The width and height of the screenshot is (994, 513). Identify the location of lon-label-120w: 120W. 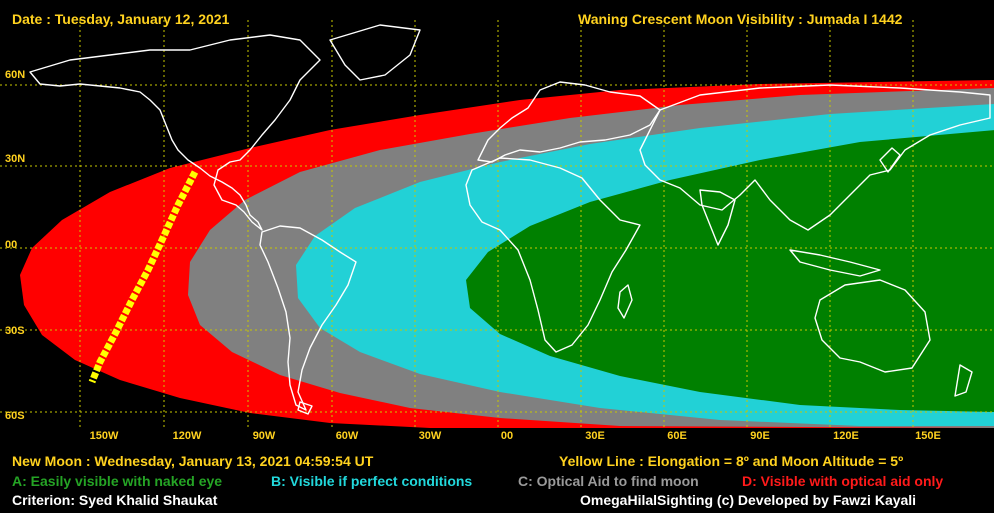
(187, 436).